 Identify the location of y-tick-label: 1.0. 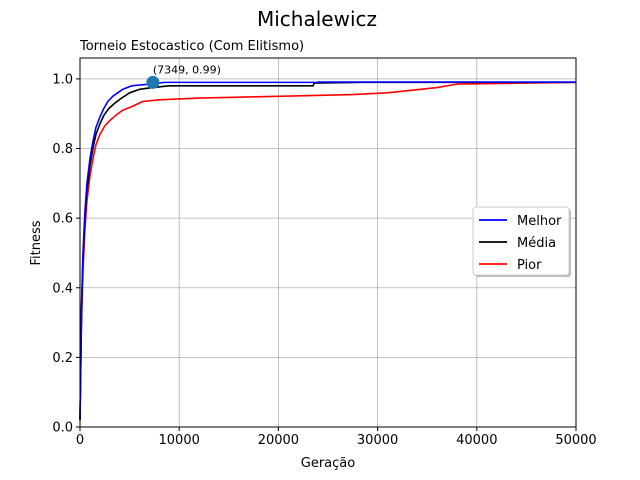
(62, 79).